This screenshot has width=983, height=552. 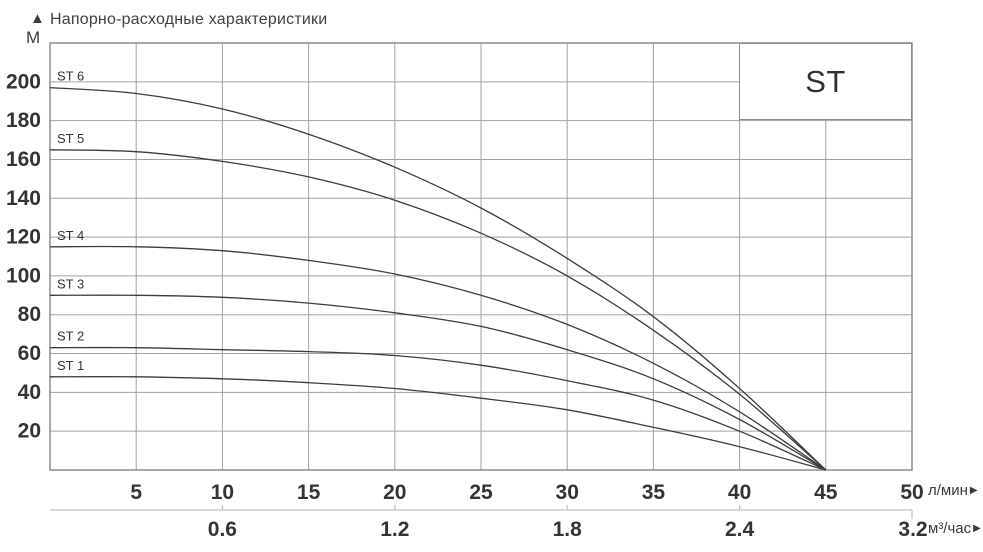 I want to click on curve-label-st-5: ST 5, so click(x=70, y=138).